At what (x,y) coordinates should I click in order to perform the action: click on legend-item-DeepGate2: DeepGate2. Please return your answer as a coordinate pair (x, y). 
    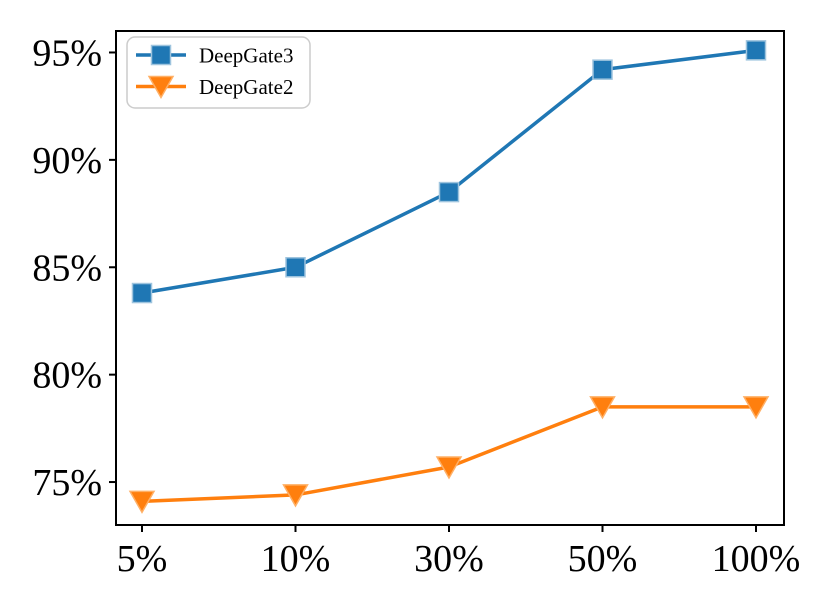
    Looking at the image, I should click on (214, 87).